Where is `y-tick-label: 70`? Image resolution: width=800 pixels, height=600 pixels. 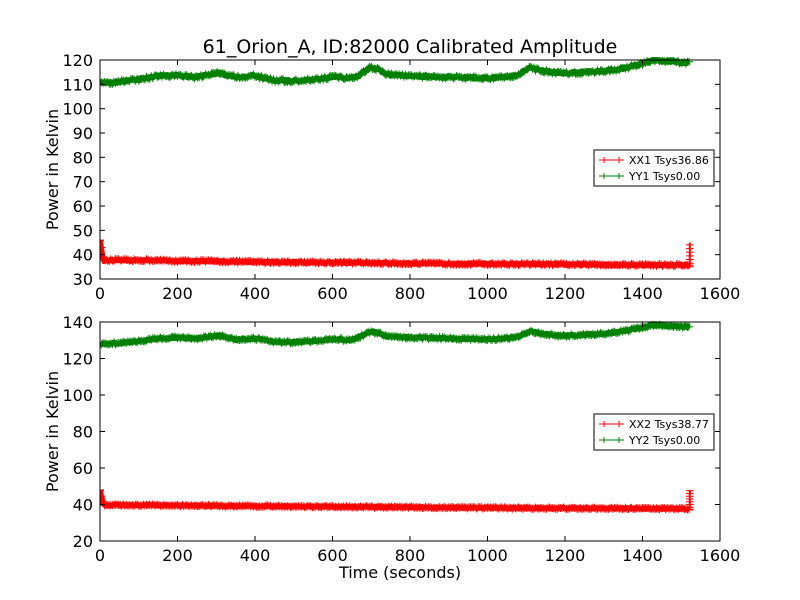
y-tick-label: 70 is located at coordinates (83, 182).